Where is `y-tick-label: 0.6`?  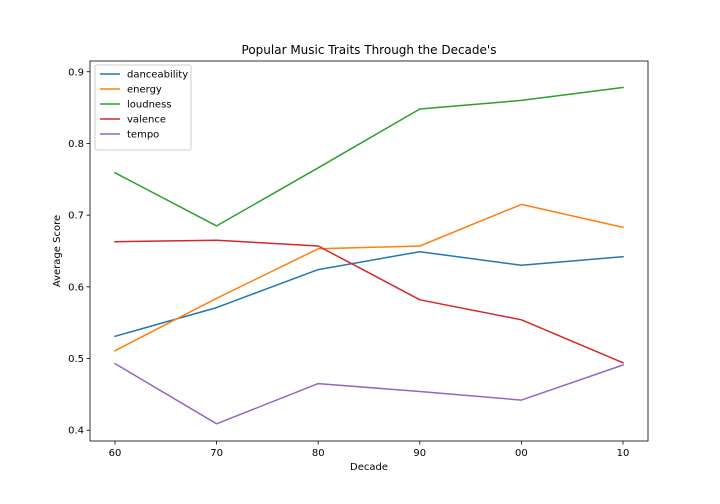
y-tick-label: 0.6 is located at coordinates (76, 287).